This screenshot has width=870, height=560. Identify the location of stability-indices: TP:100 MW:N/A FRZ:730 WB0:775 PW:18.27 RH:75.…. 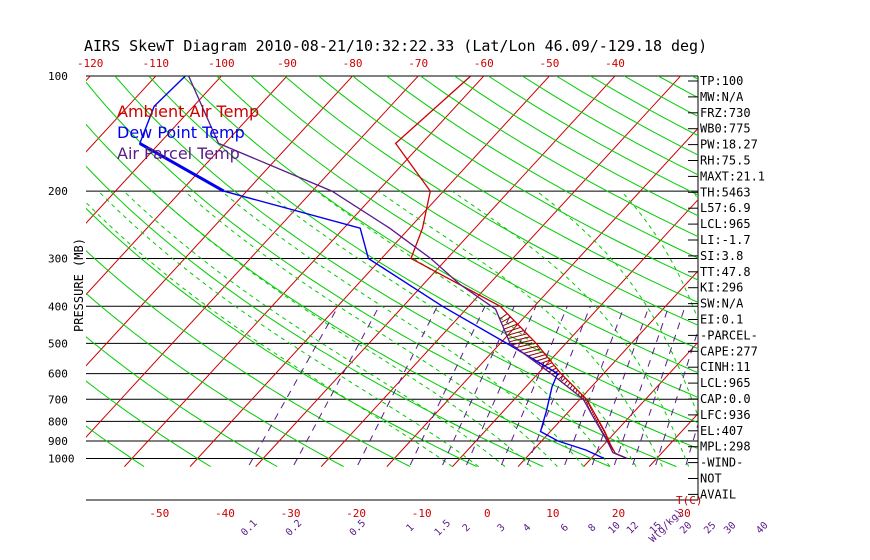
(726, 287).